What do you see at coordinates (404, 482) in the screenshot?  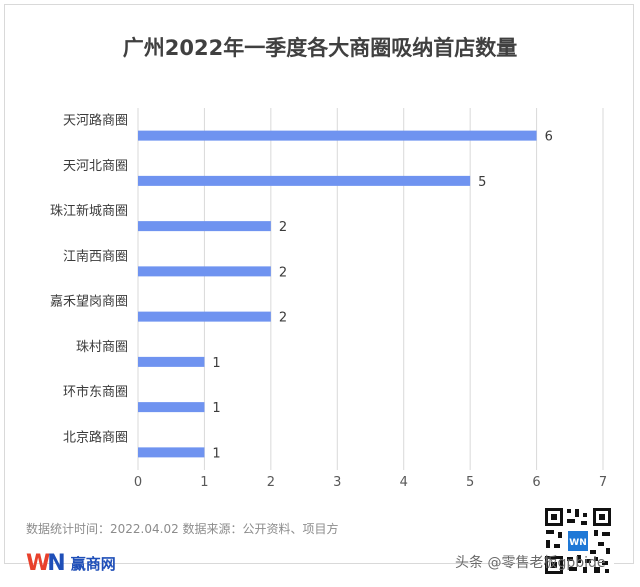 I see `x-tick-label: 4` at bounding box center [404, 482].